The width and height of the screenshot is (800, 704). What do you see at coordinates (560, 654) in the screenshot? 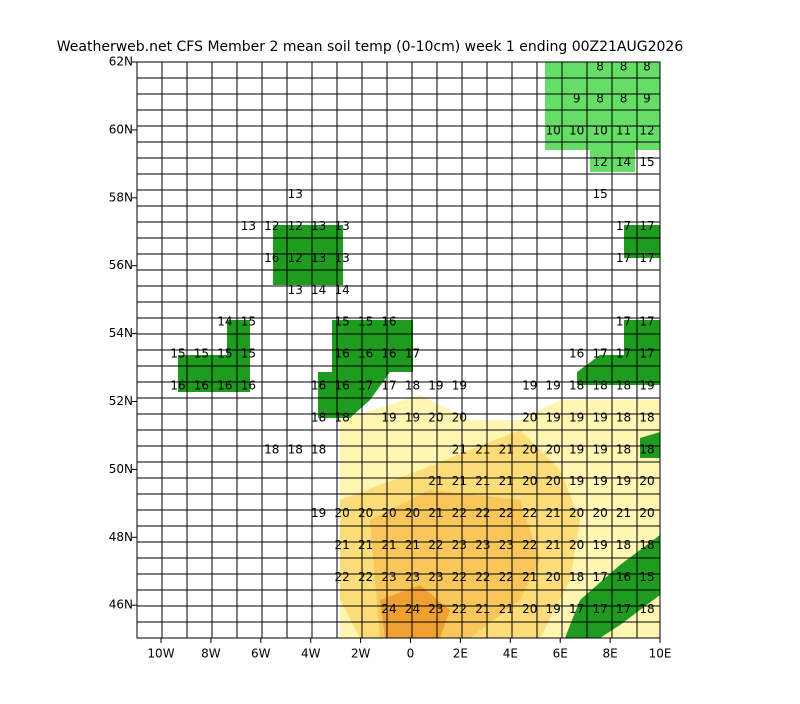
I see `x-tick-label: 6E` at bounding box center [560, 654].